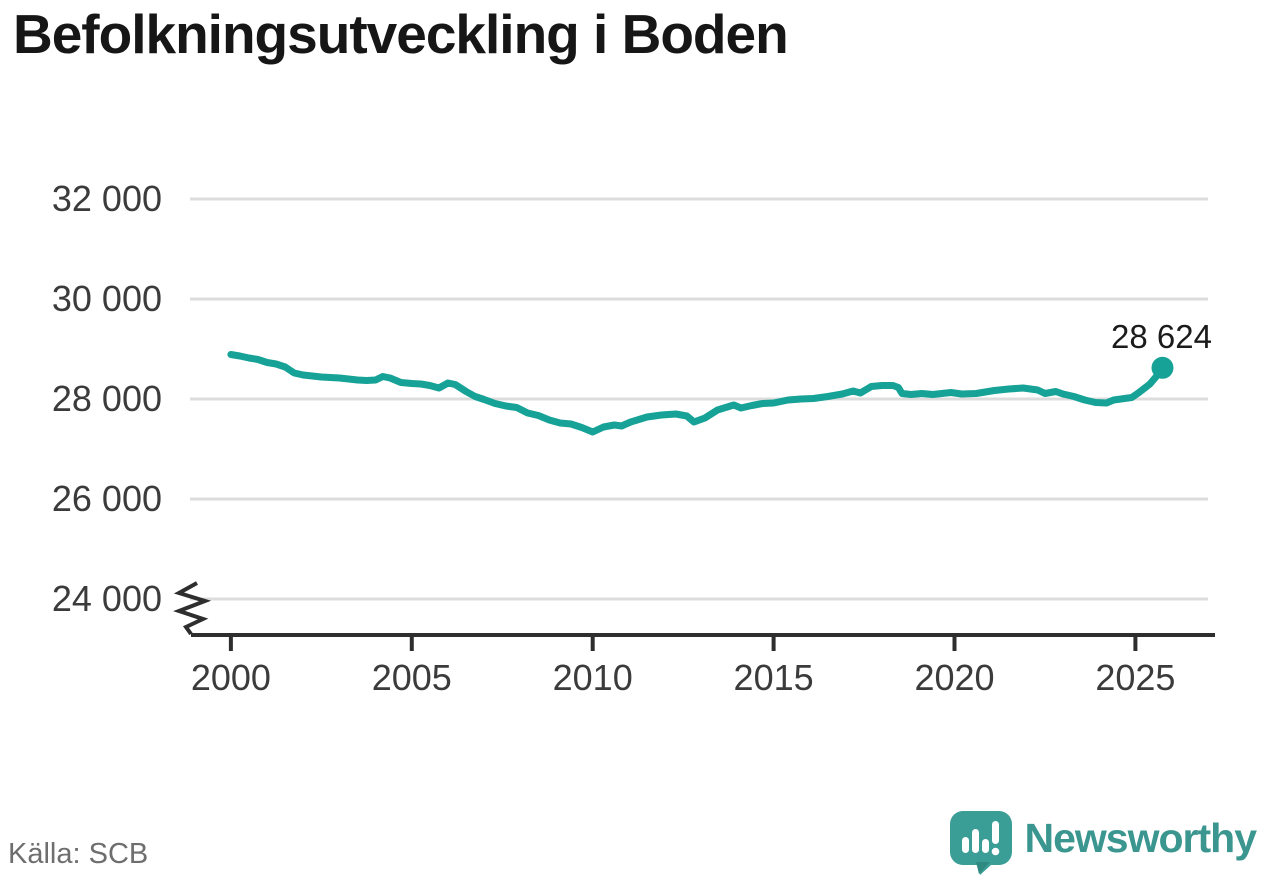 This screenshot has height=879, width=1262. Describe the element at coordinates (412, 677) in the screenshot. I see `x-tick-label: 2005` at that location.